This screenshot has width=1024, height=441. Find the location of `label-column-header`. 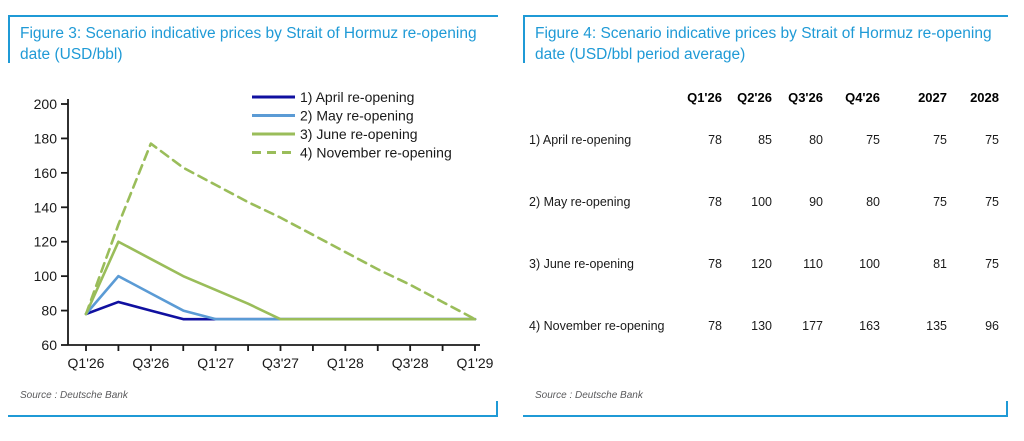

label-column-header is located at coordinates (604, 97).